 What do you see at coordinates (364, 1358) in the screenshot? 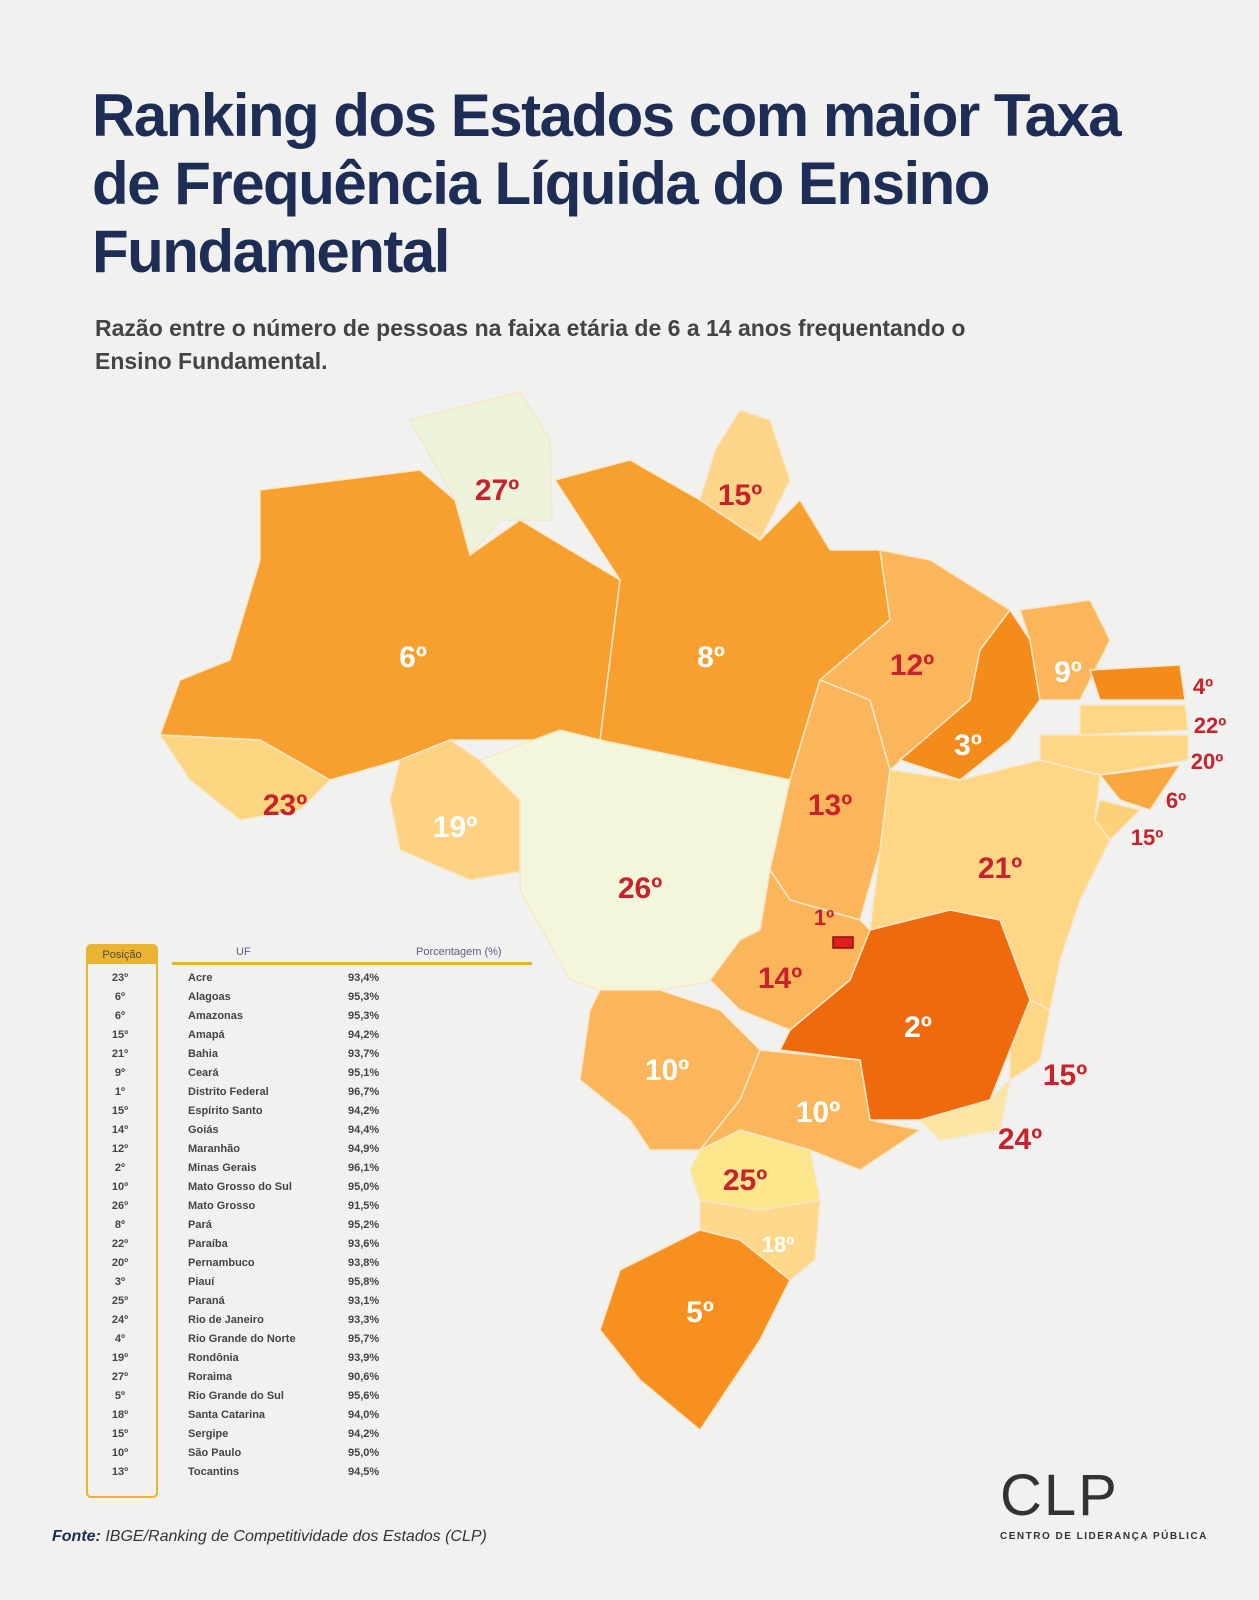
I see `row-percent: 93,9%` at bounding box center [364, 1358].